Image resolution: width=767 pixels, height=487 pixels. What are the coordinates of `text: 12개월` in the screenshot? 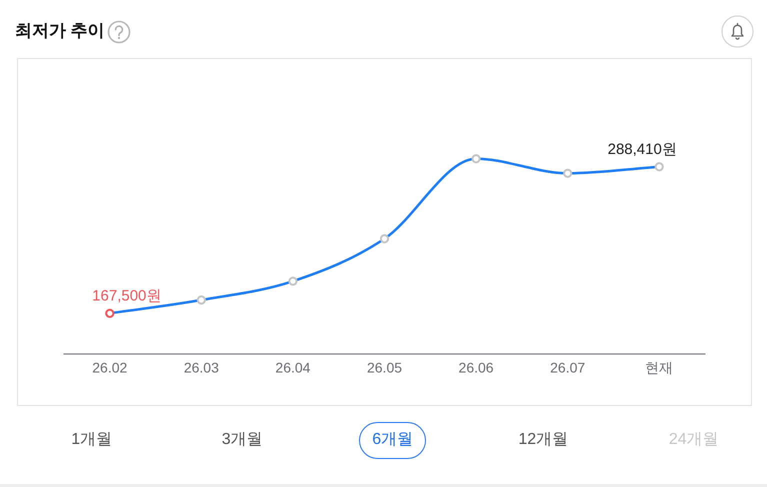 It's located at (543, 440).